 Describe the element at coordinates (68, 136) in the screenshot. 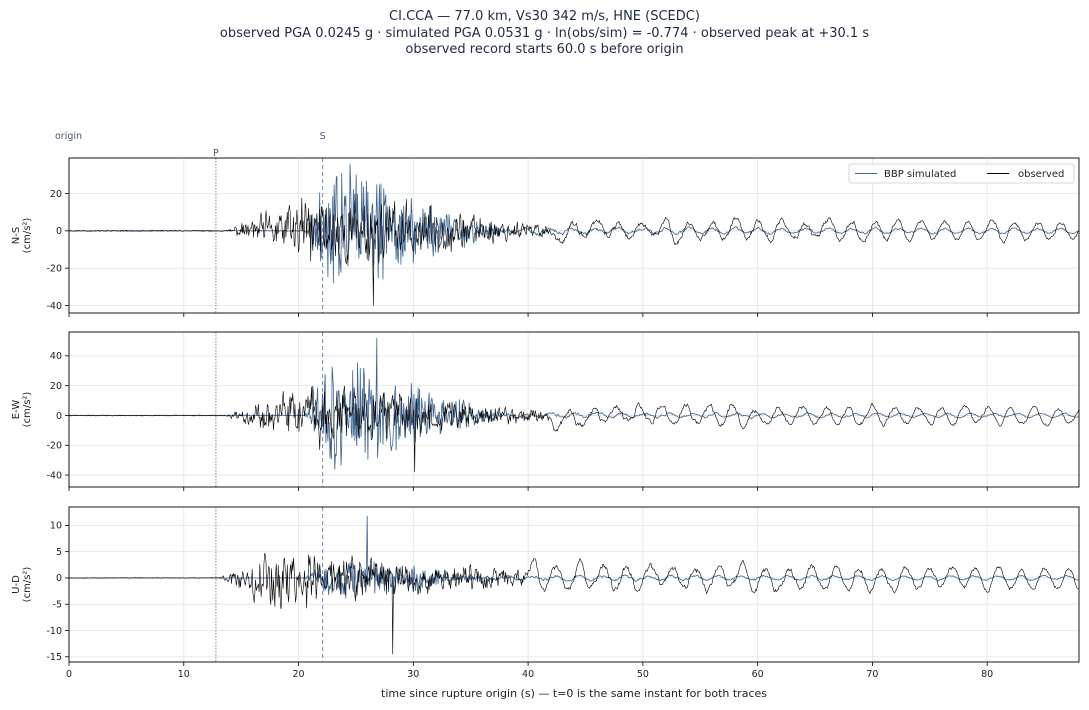

I see `phase-label-origin: origin` at that location.